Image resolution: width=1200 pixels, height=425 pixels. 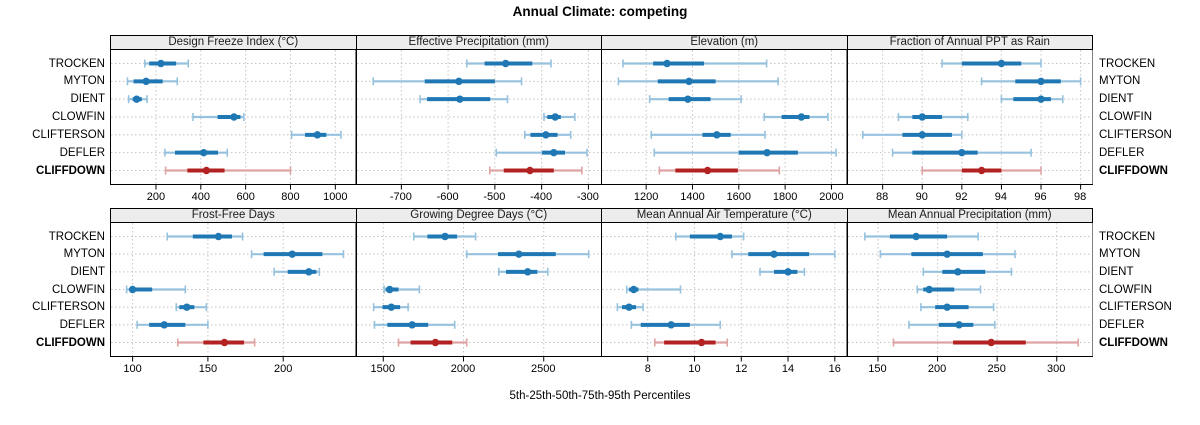 What do you see at coordinates (724, 42) in the screenshot?
I see `panel-header-elevation-m-: Elevation (m)` at bounding box center [724, 42].